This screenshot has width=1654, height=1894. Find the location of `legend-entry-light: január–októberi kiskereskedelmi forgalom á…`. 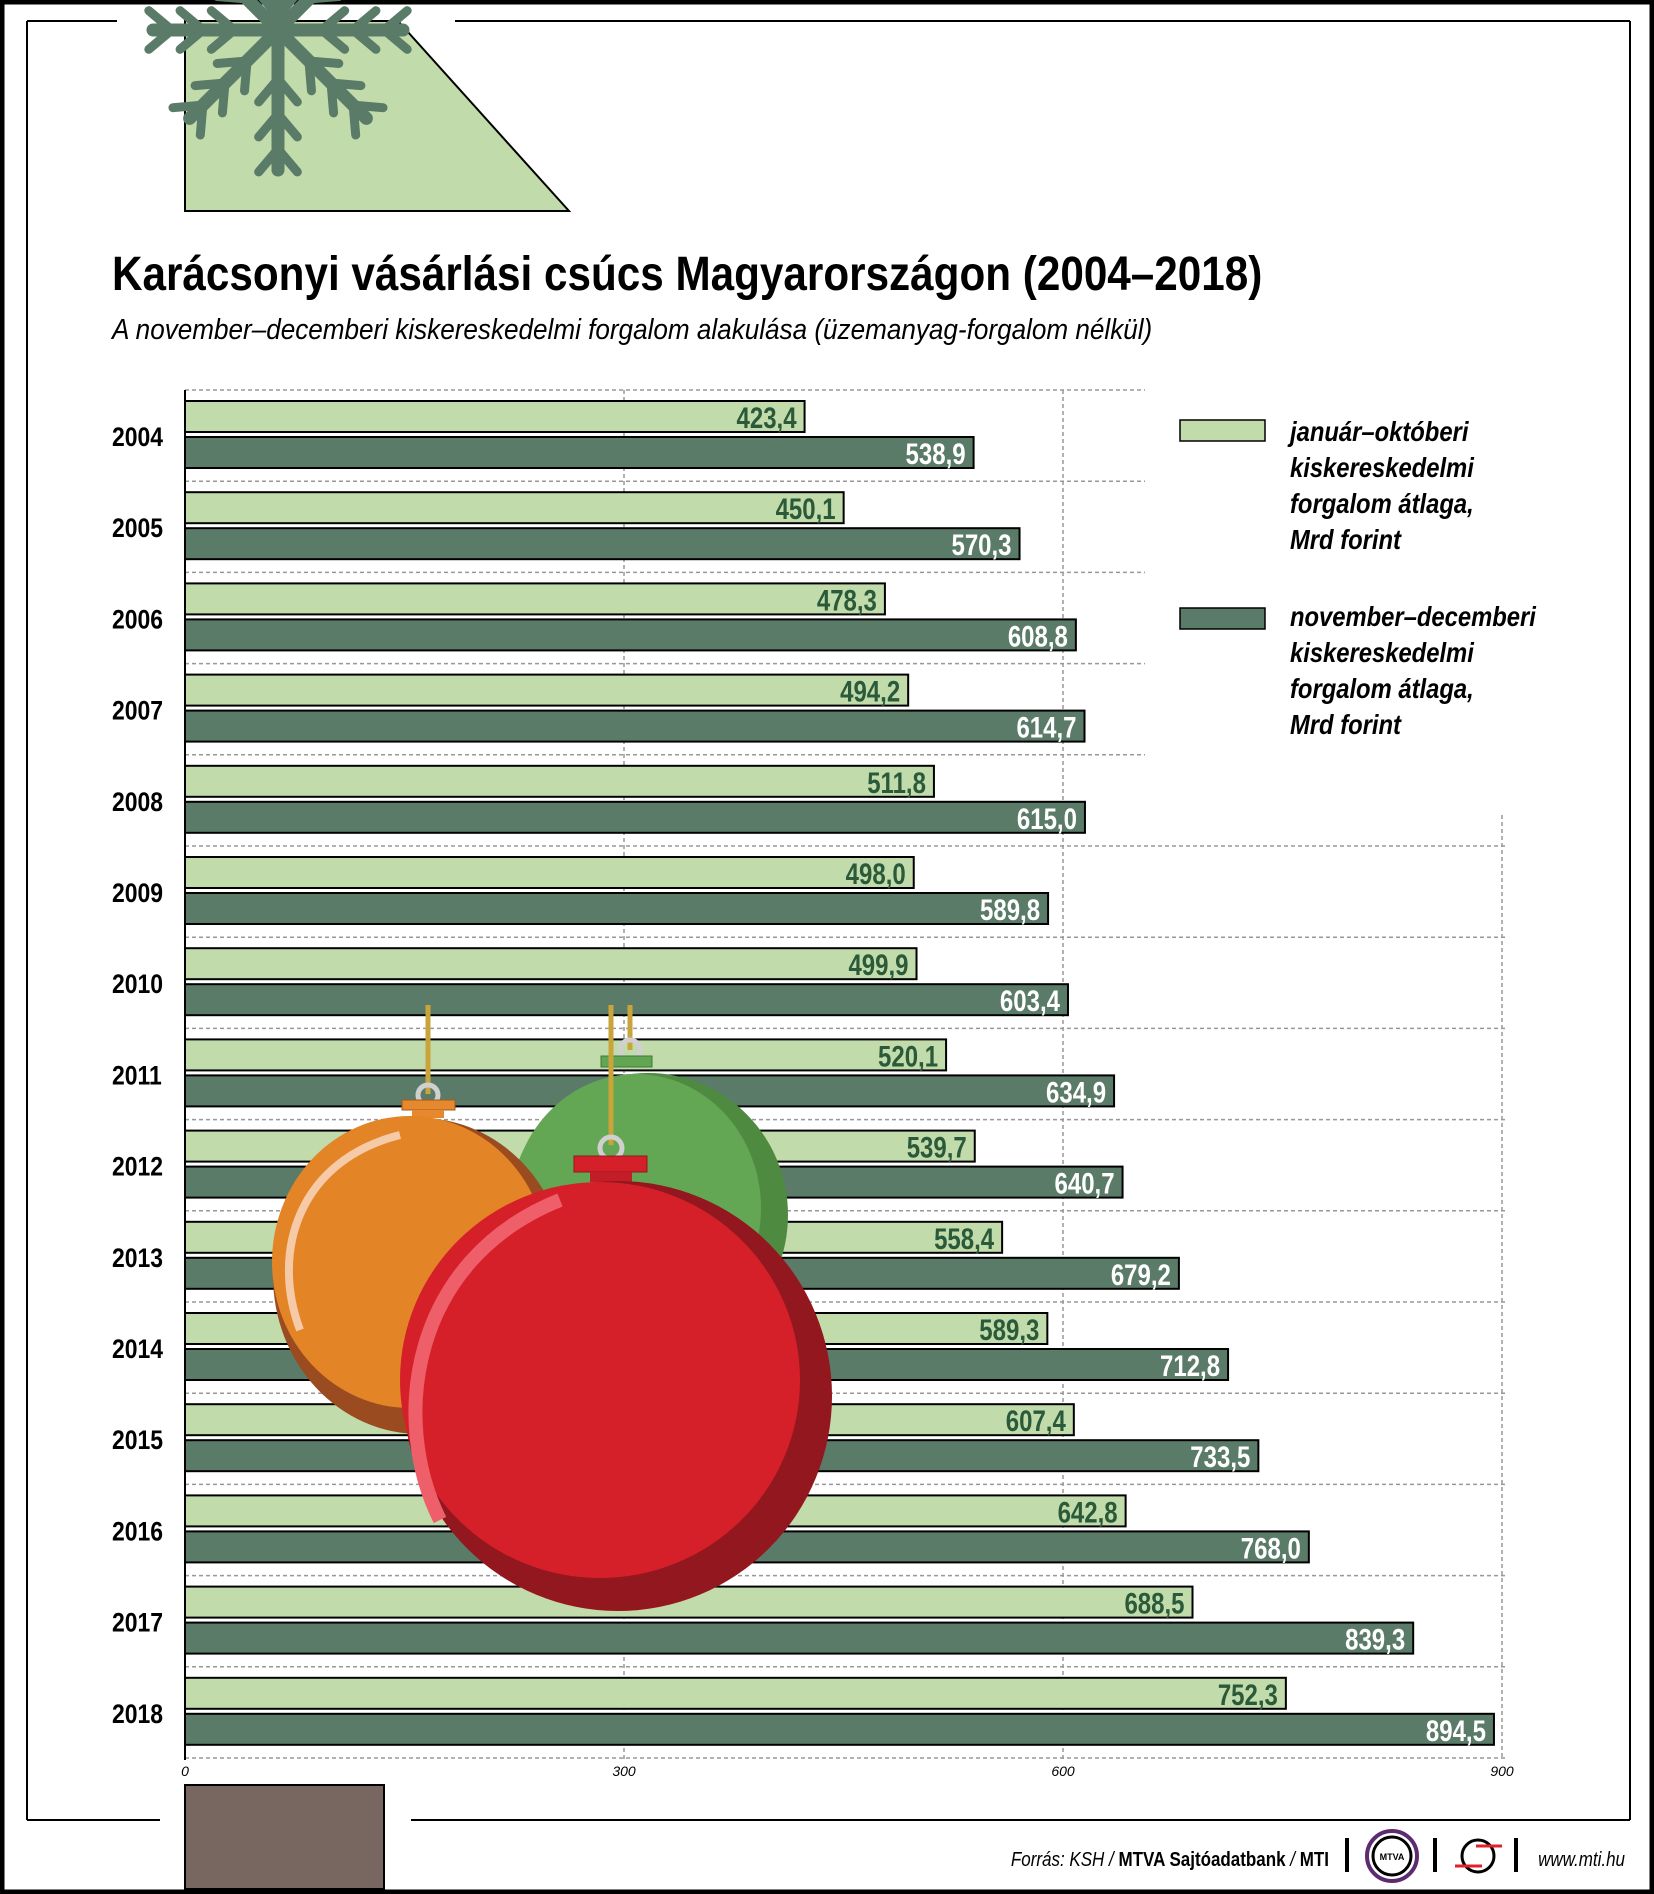

legend-entry-light: január–októberi kiskereskedelmi forgalom á… is located at coordinates (1380, 485).